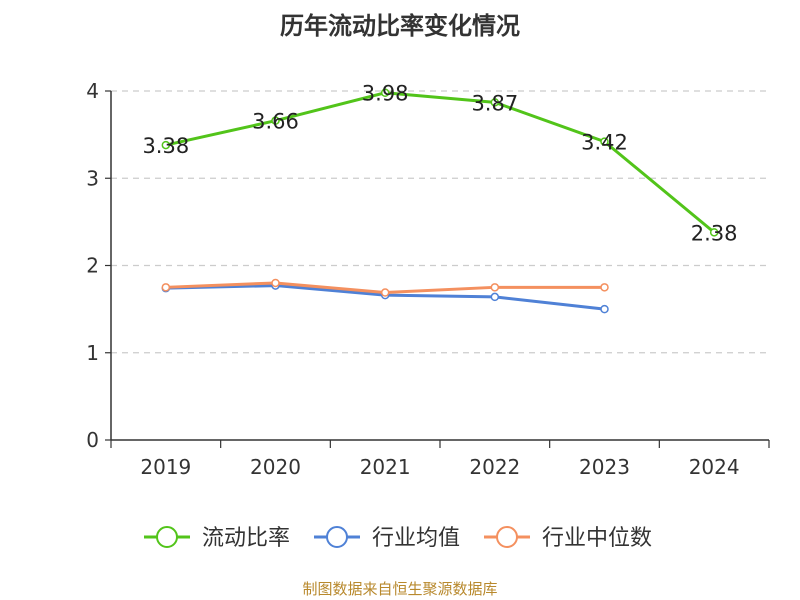 This screenshot has height=600, width=800. What do you see at coordinates (92, 178) in the screenshot?
I see `y-tick-label: 3` at bounding box center [92, 178].